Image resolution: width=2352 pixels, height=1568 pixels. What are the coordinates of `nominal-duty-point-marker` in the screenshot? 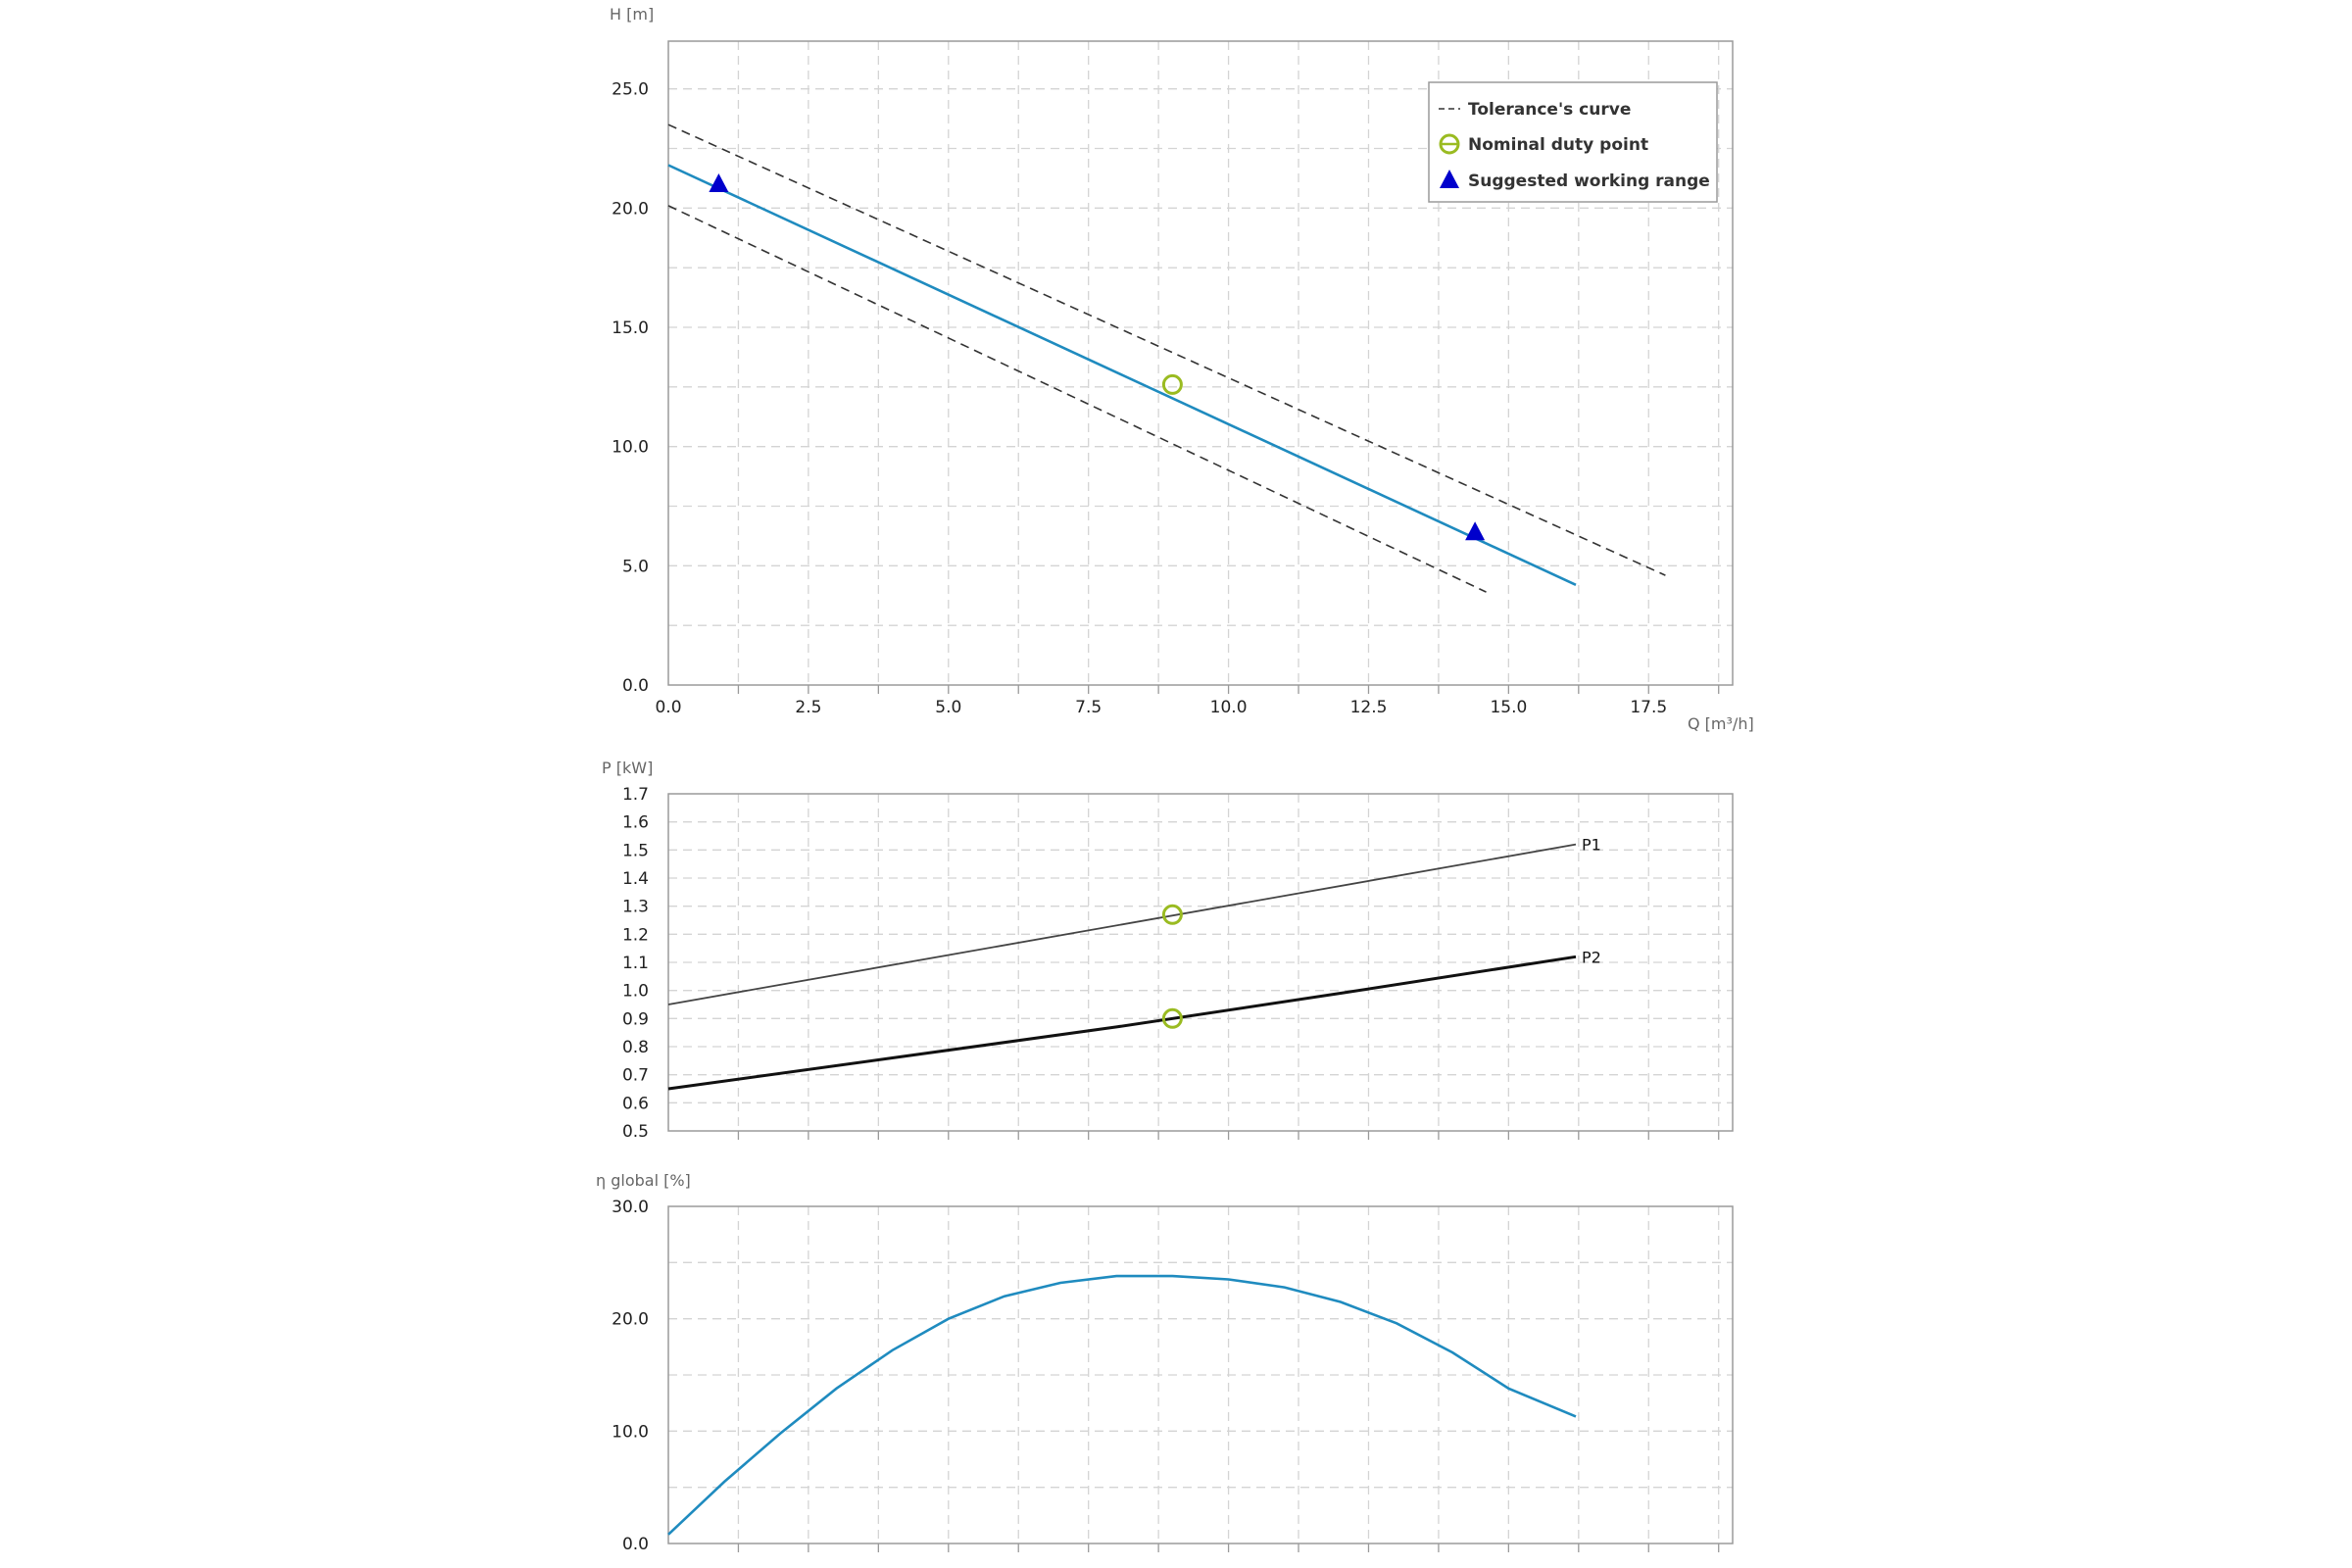 It's located at (1172, 384).